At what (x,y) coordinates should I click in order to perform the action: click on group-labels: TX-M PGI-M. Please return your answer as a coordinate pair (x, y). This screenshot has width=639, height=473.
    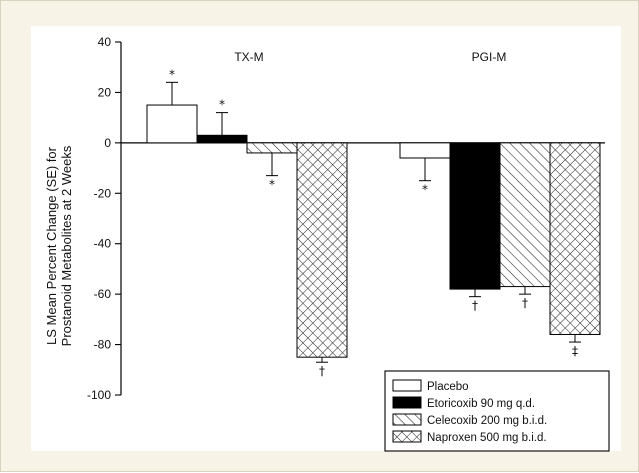
    Looking at the image, I should click on (370, 57).